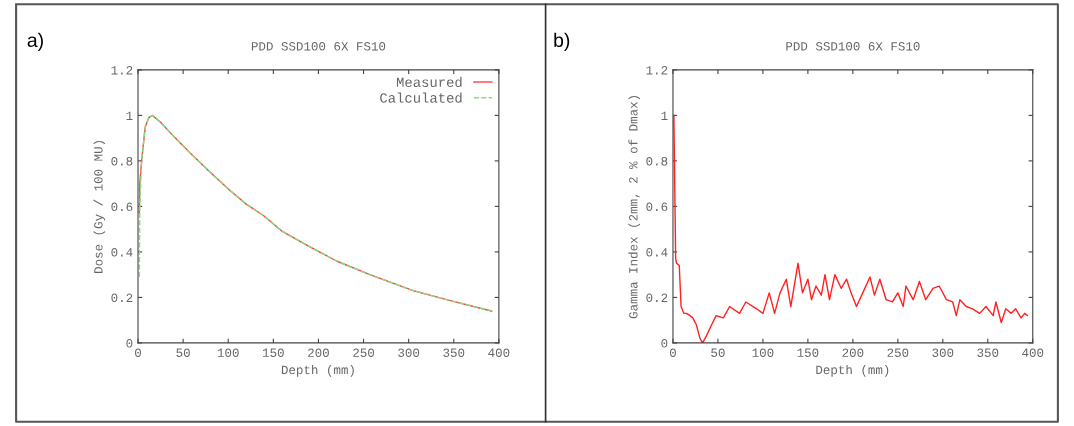  I want to click on legend-label: Measured, so click(429, 82).